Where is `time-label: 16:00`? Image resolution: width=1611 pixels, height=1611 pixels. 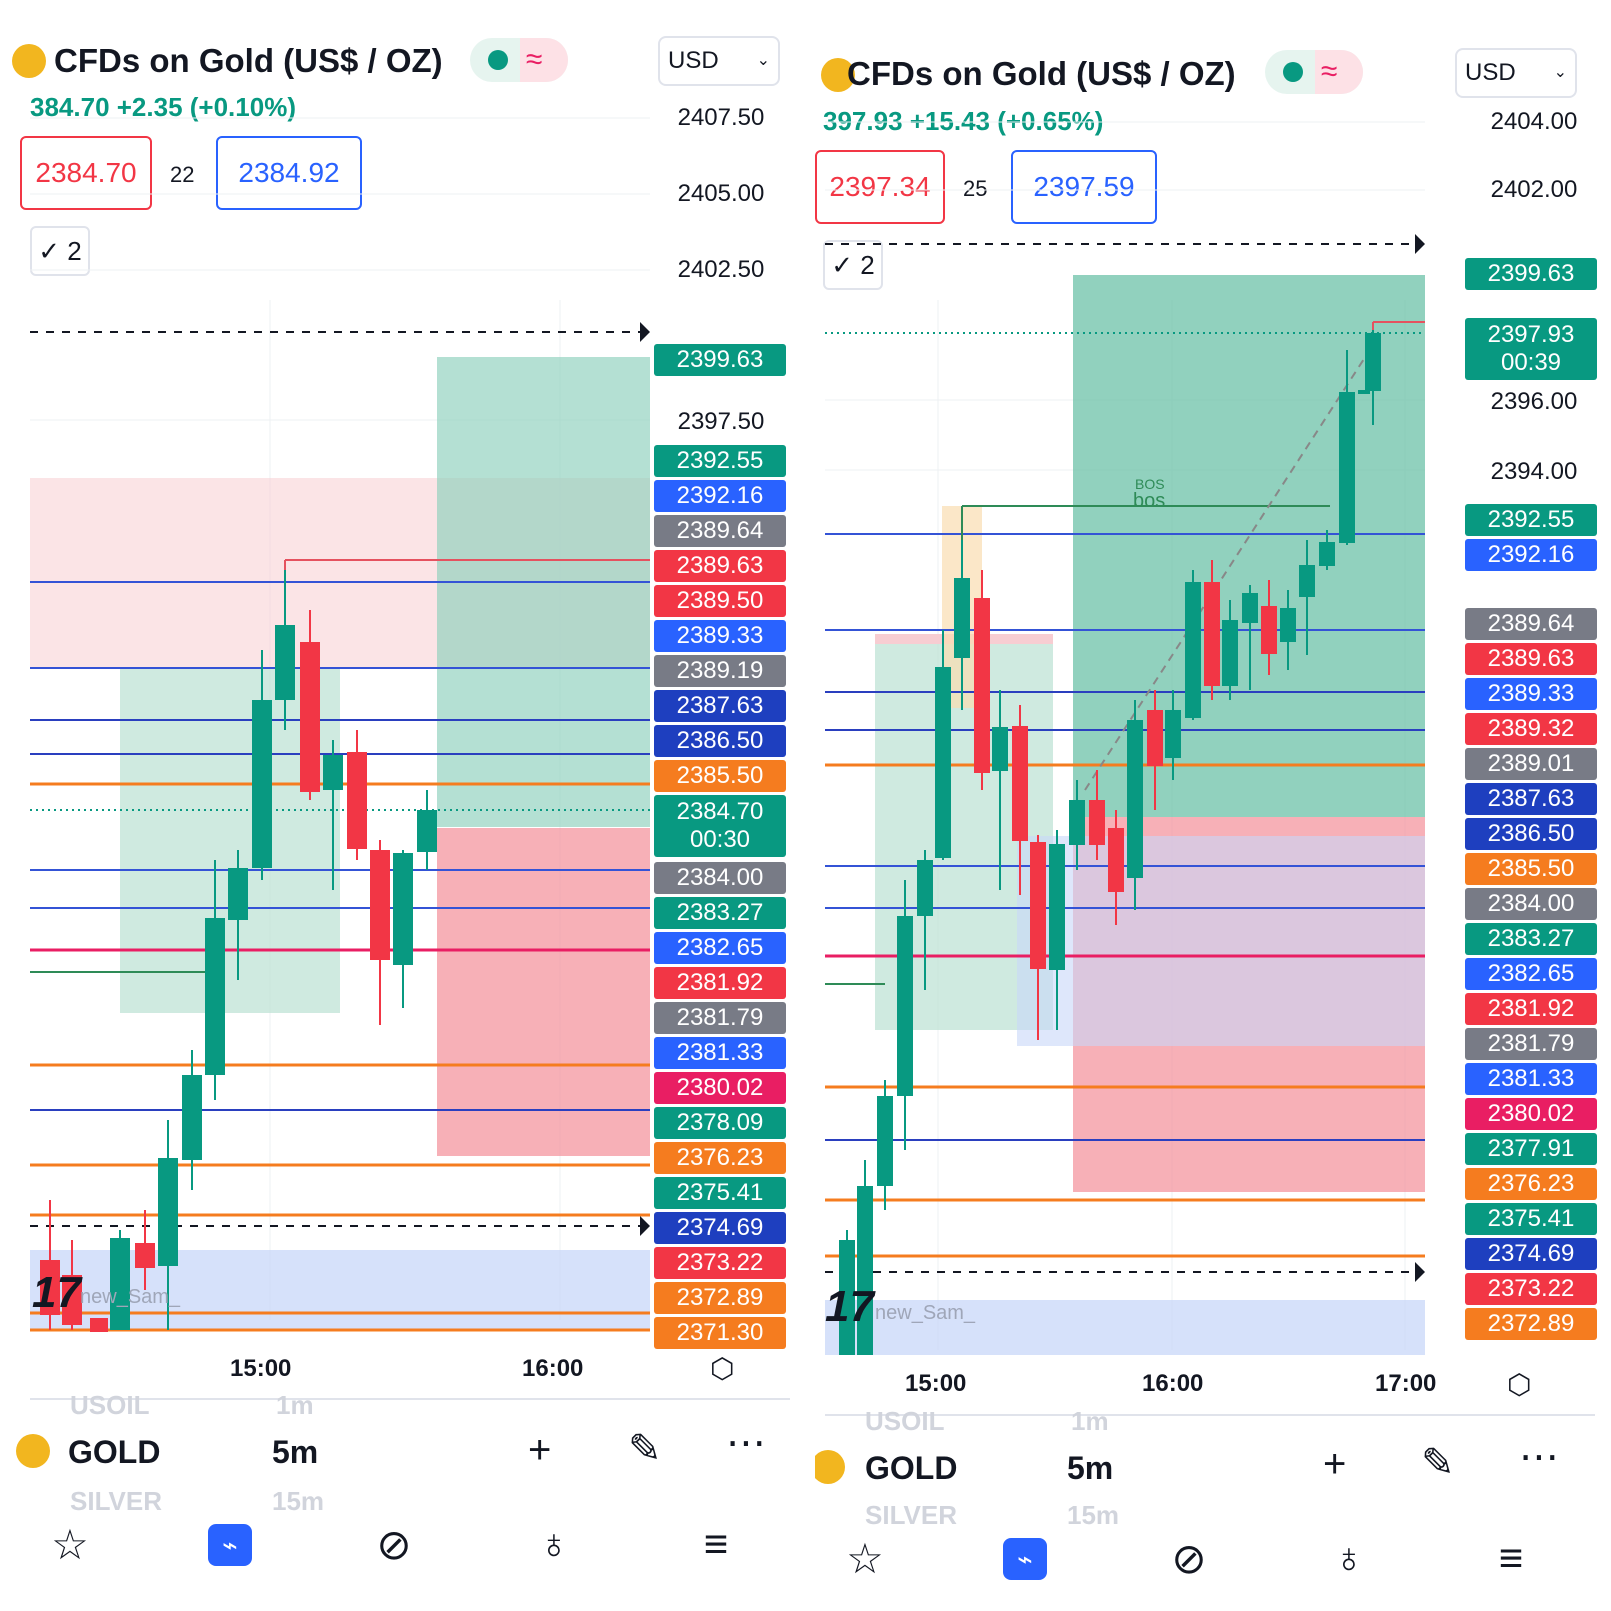
time-label: 16:00 is located at coordinates (1173, 1383).